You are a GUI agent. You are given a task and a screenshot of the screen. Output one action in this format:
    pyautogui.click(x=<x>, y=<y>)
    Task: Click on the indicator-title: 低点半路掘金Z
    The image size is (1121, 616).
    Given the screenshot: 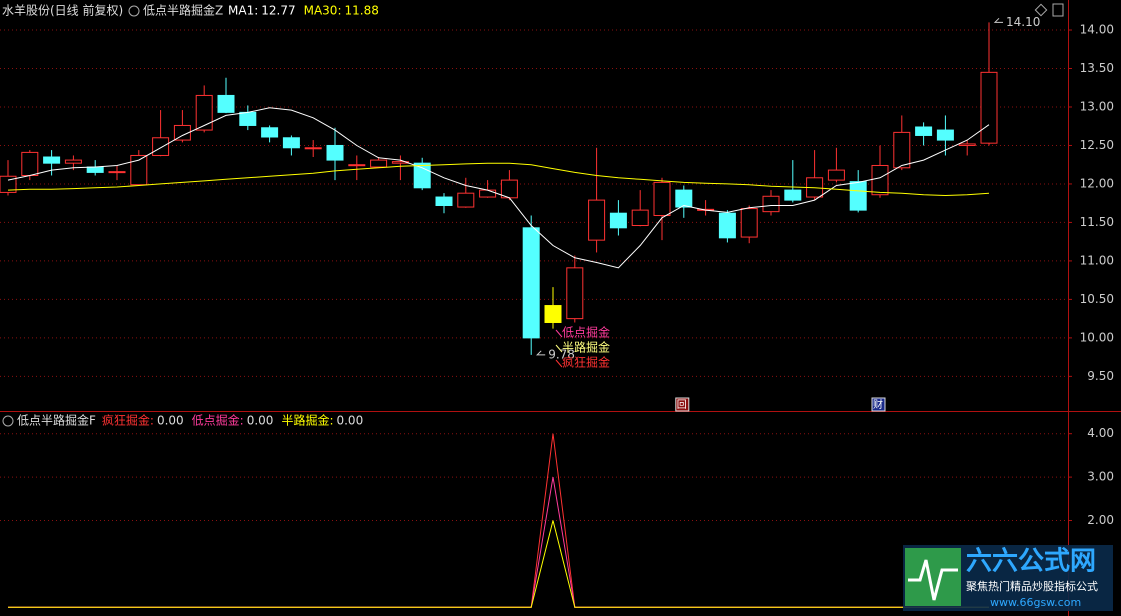 What is the action you would take?
    pyautogui.click(x=183, y=10)
    